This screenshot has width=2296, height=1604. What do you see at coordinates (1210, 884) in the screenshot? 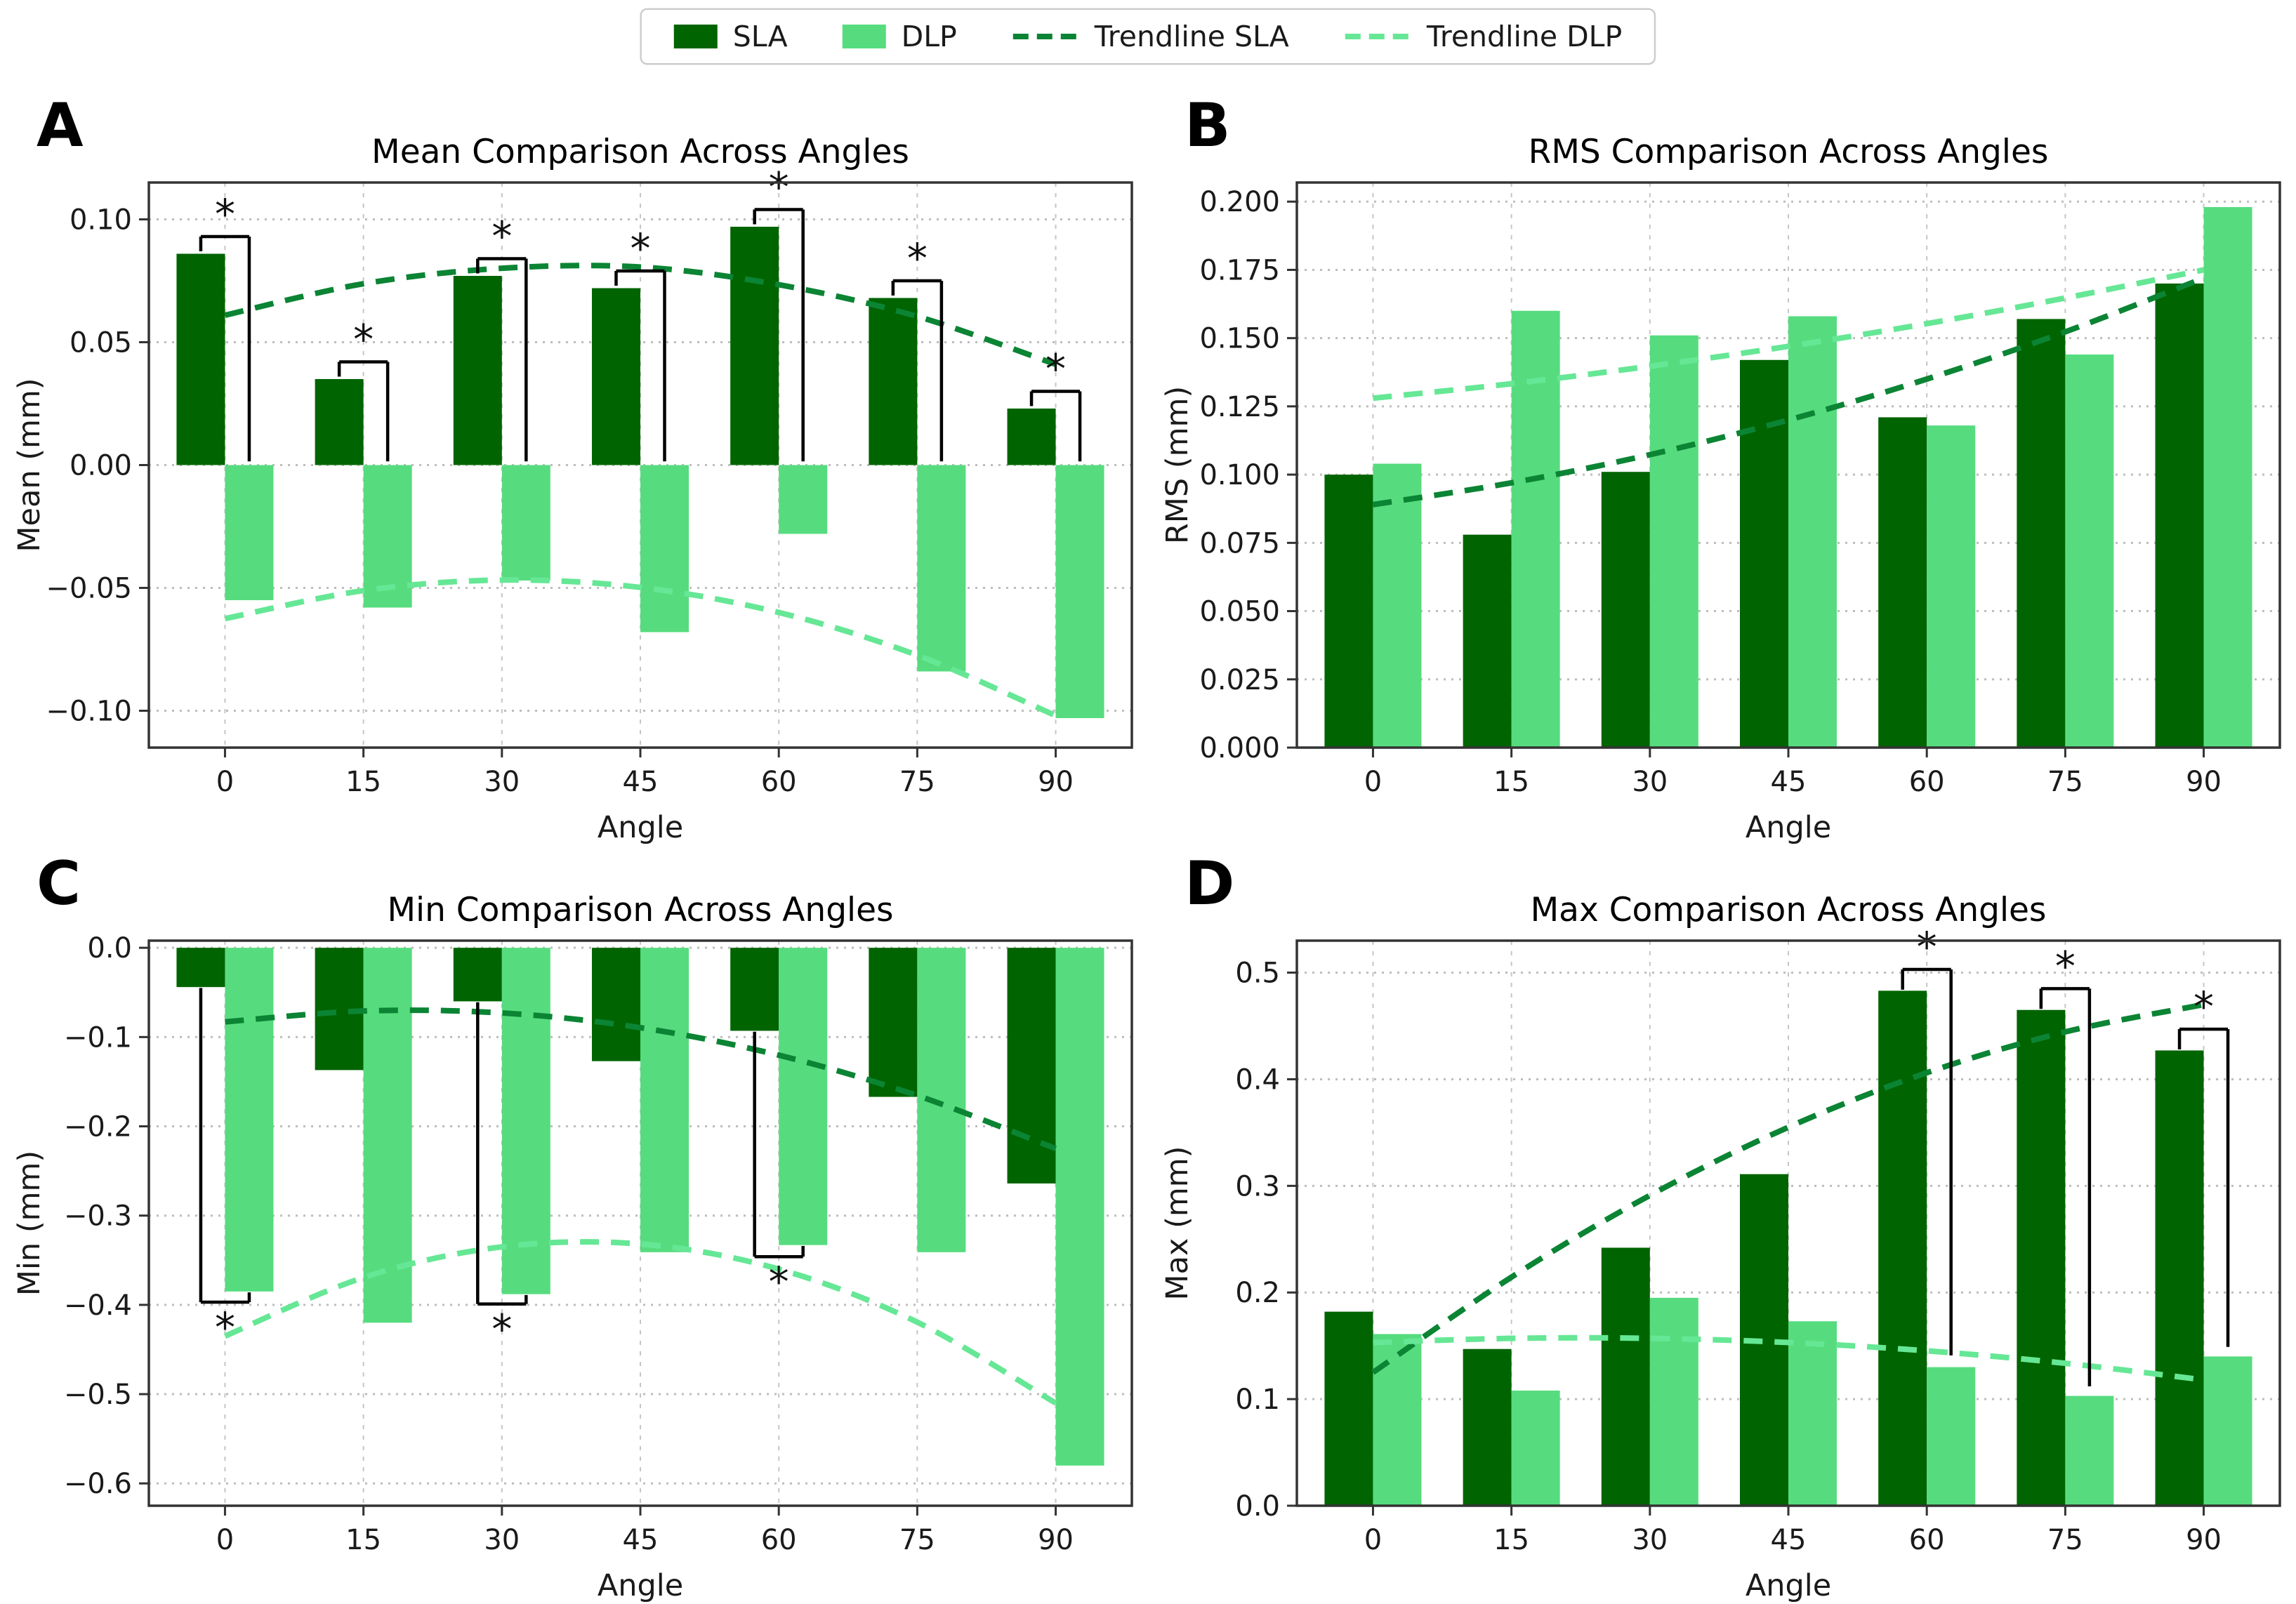
I see `panel-label-D: D` at bounding box center [1210, 884].